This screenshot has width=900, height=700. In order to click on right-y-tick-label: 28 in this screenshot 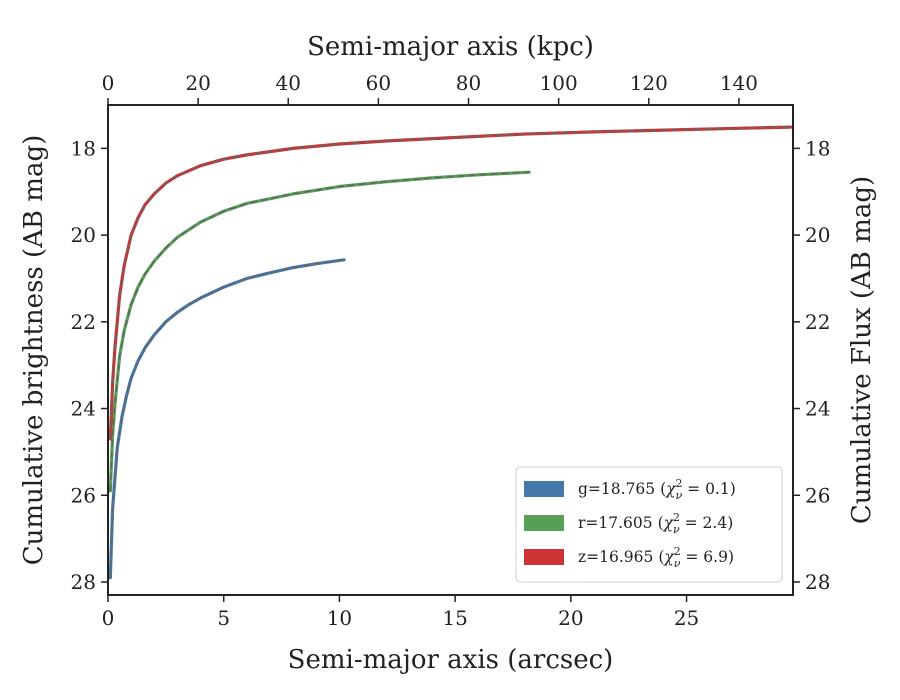, I will do `click(817, 582)`.